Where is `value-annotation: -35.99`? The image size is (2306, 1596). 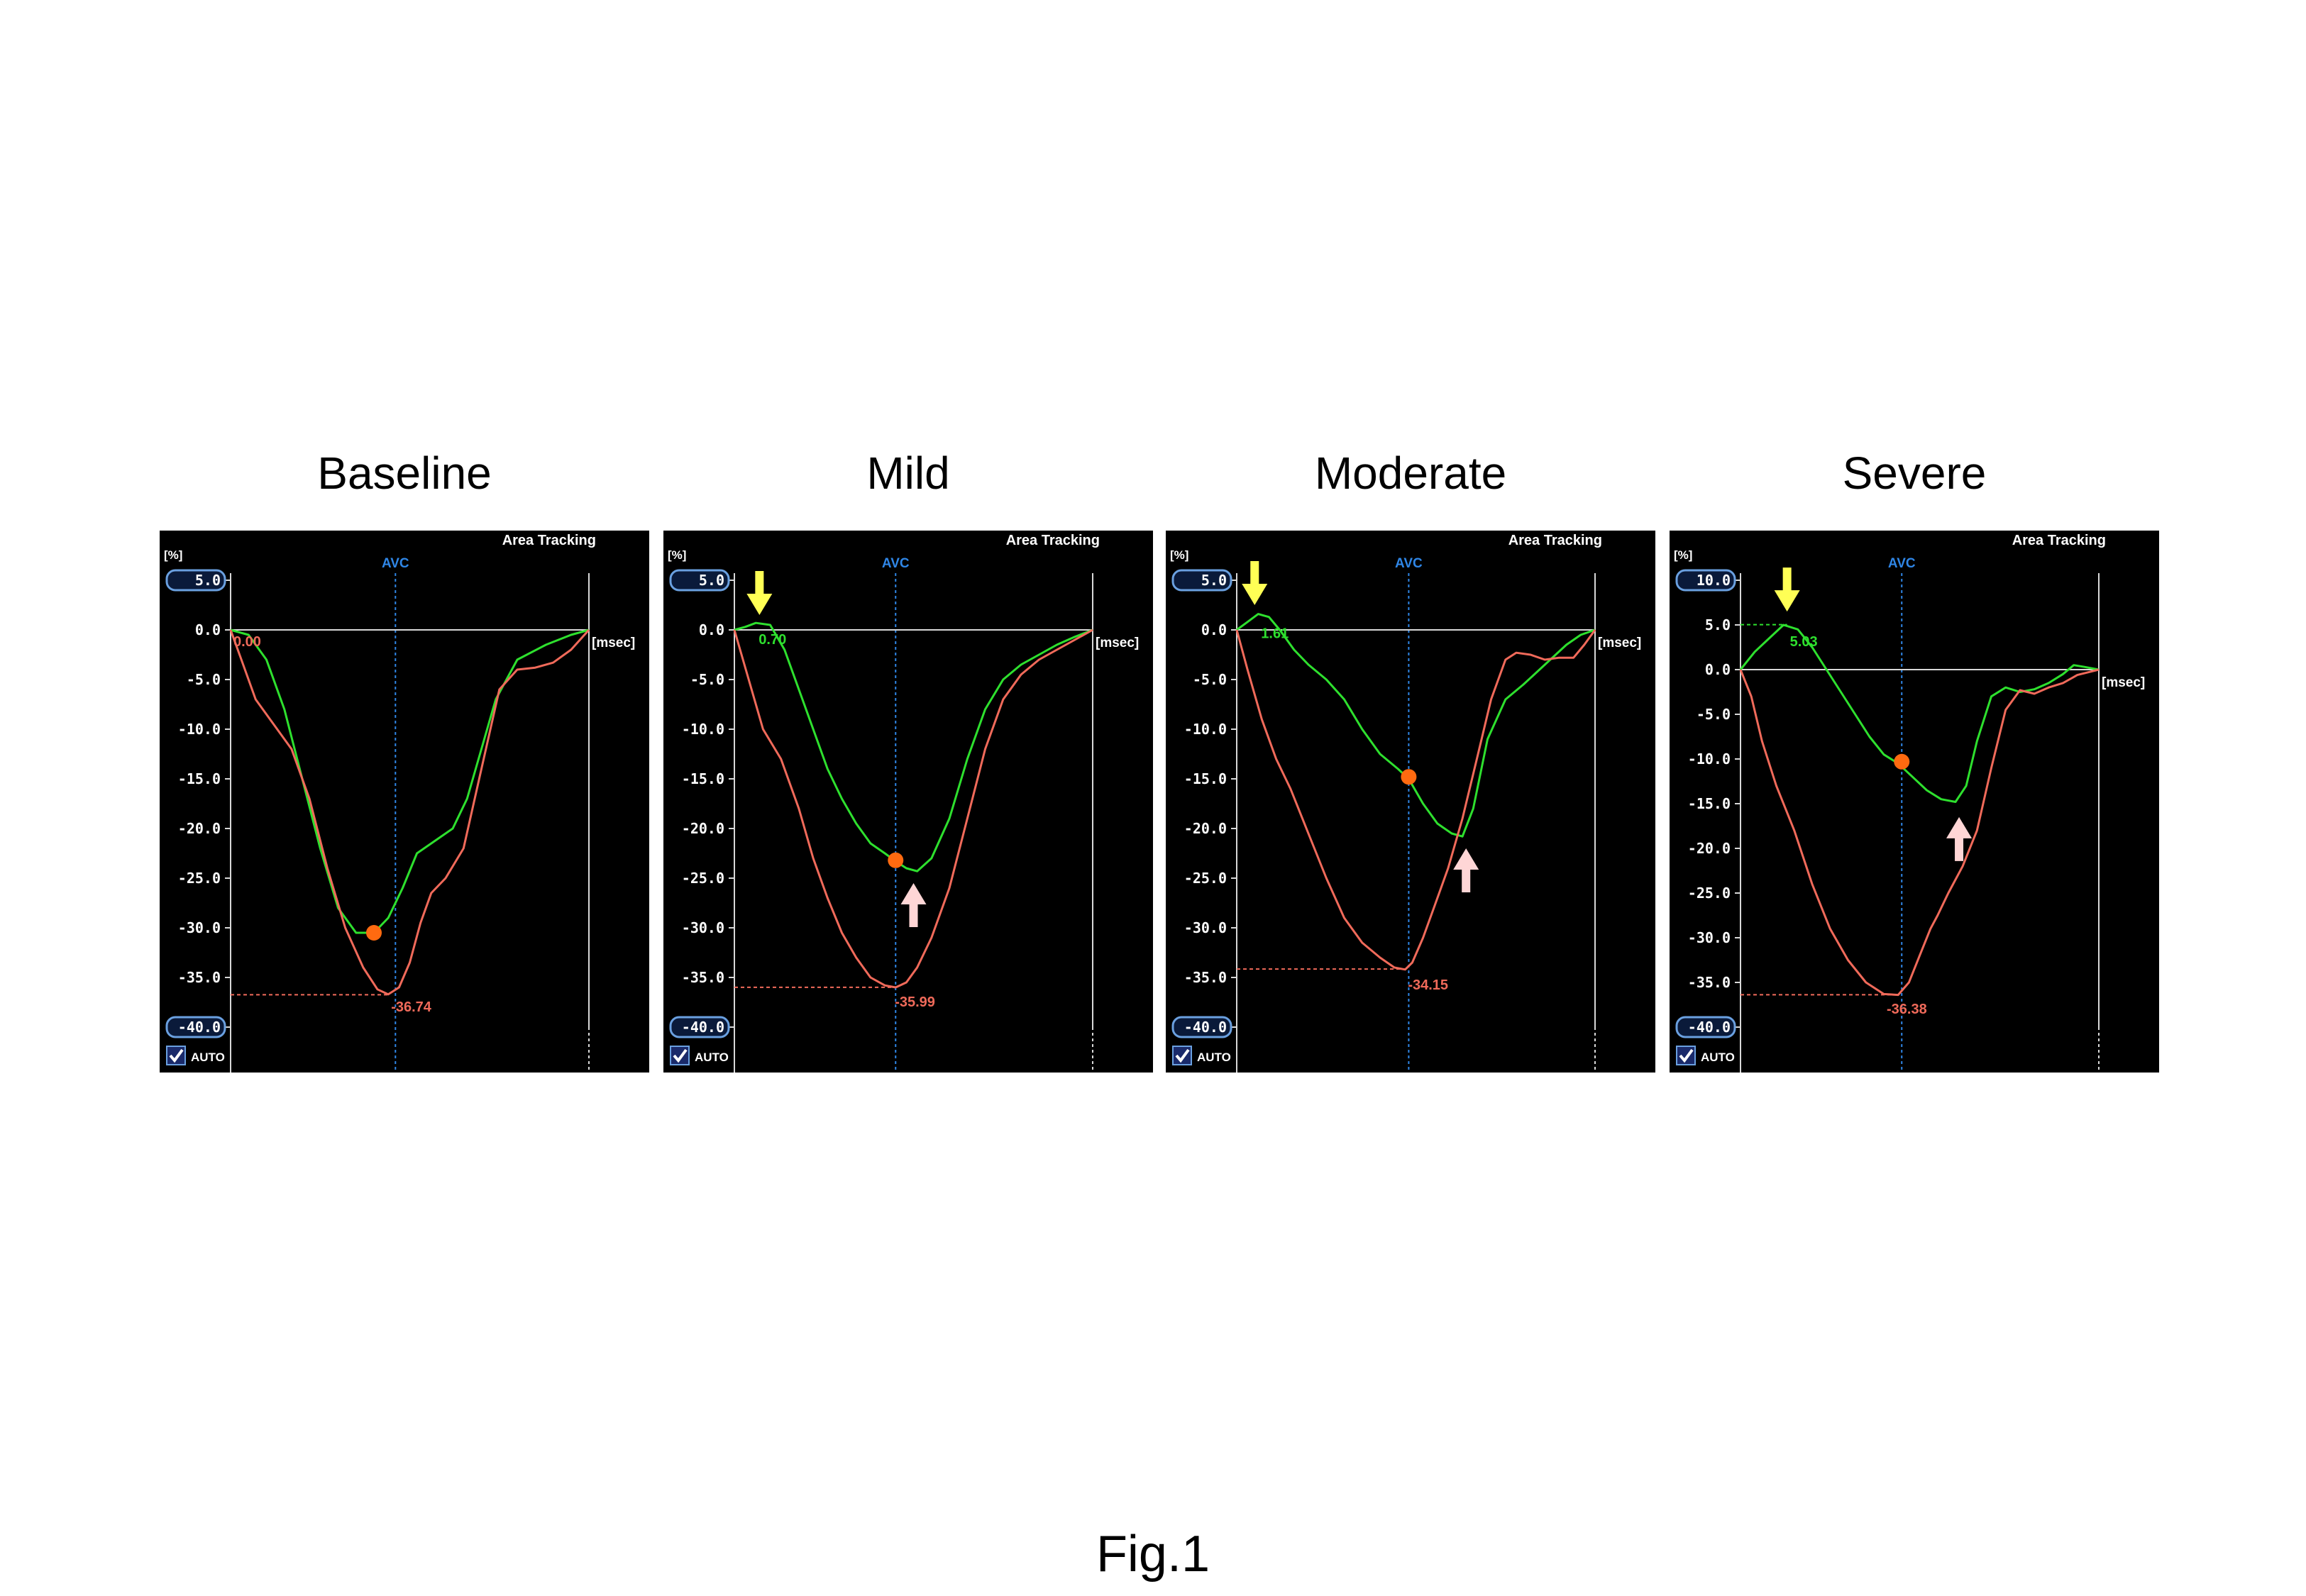 value-annotation: -35.99 is located at coordinates (915, 1002).